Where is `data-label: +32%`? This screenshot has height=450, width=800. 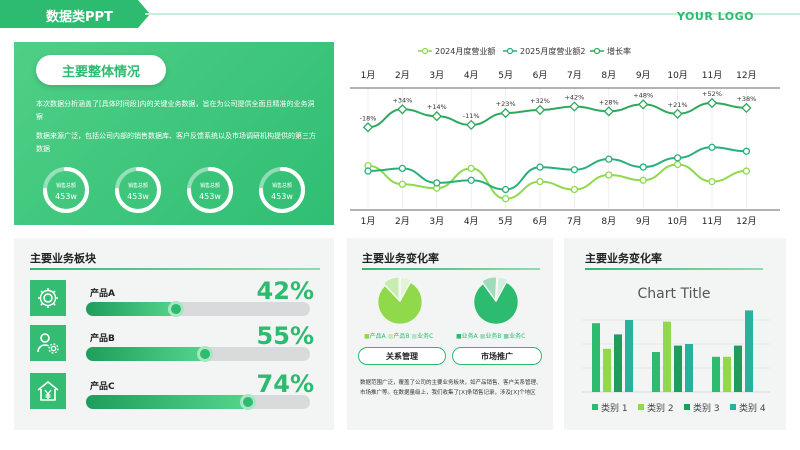
data-label: +32% is located at coordinates (540, 101).